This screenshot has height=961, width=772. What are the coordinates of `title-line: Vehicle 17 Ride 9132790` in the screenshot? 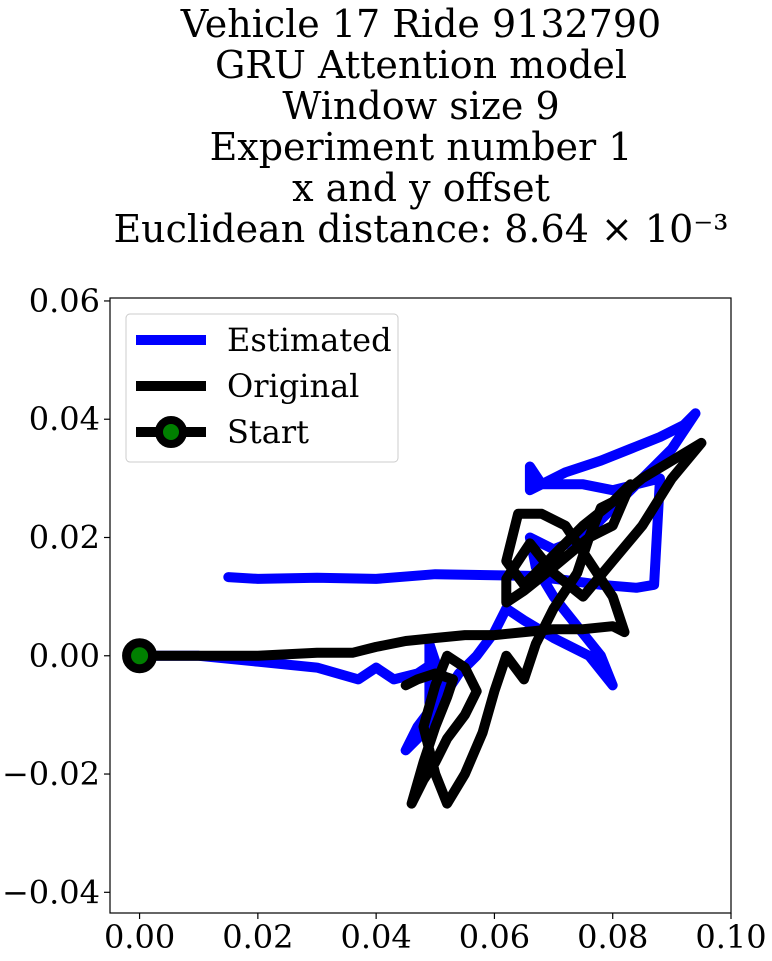 It's located at (420, 24).